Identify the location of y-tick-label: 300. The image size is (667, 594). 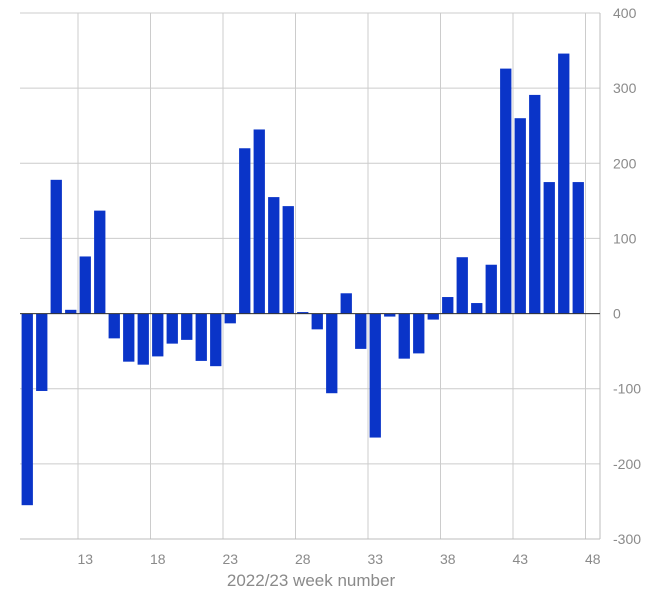
(625, 88).